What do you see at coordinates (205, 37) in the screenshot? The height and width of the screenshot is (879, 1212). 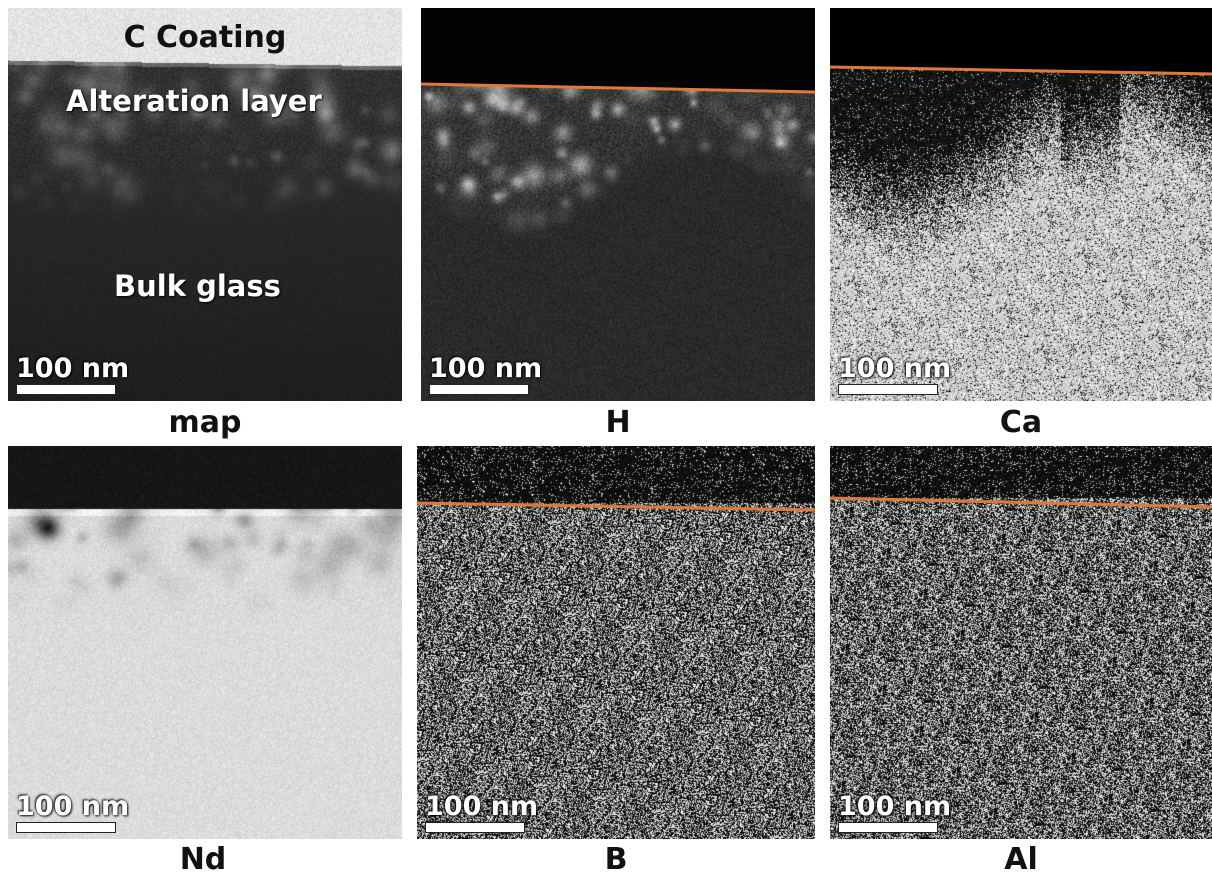 I see `c-coating-label: C Coating` at bounding box center [205, 37].